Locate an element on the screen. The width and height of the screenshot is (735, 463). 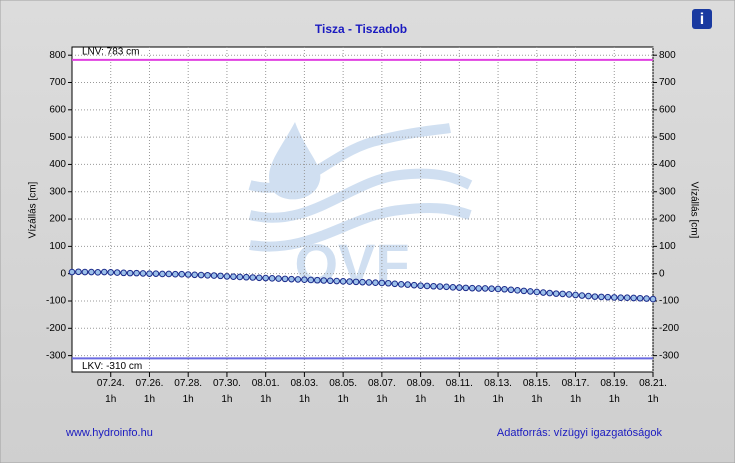
y-tick-label: 800 is located at coordinates (57, 55).